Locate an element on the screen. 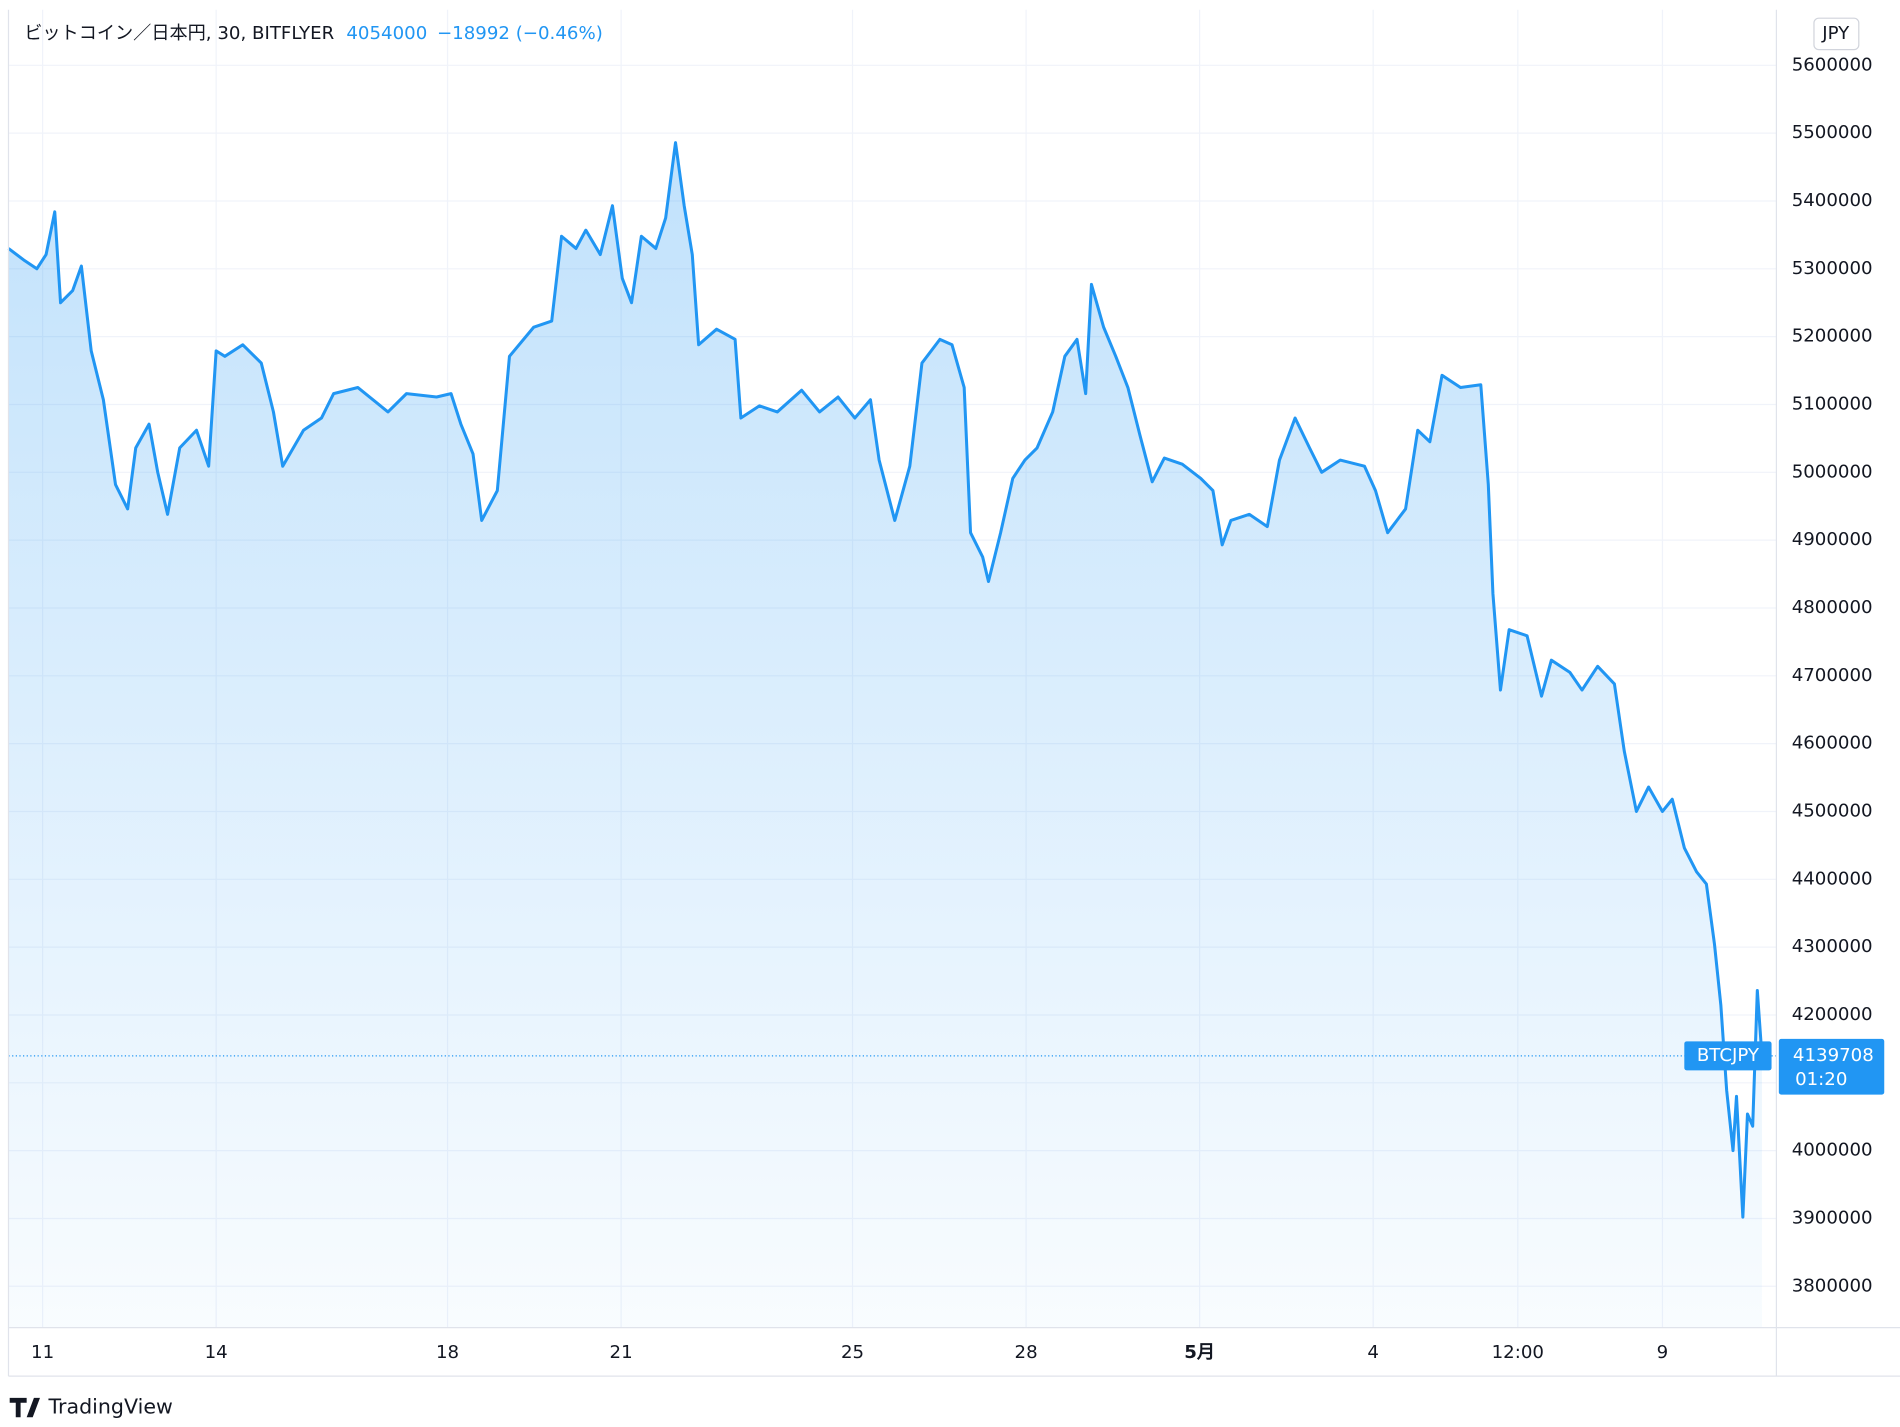 The height and width of the screenshot is (1427, 1900). x-tick-label: 11 is located at coordinates (42, 1352).